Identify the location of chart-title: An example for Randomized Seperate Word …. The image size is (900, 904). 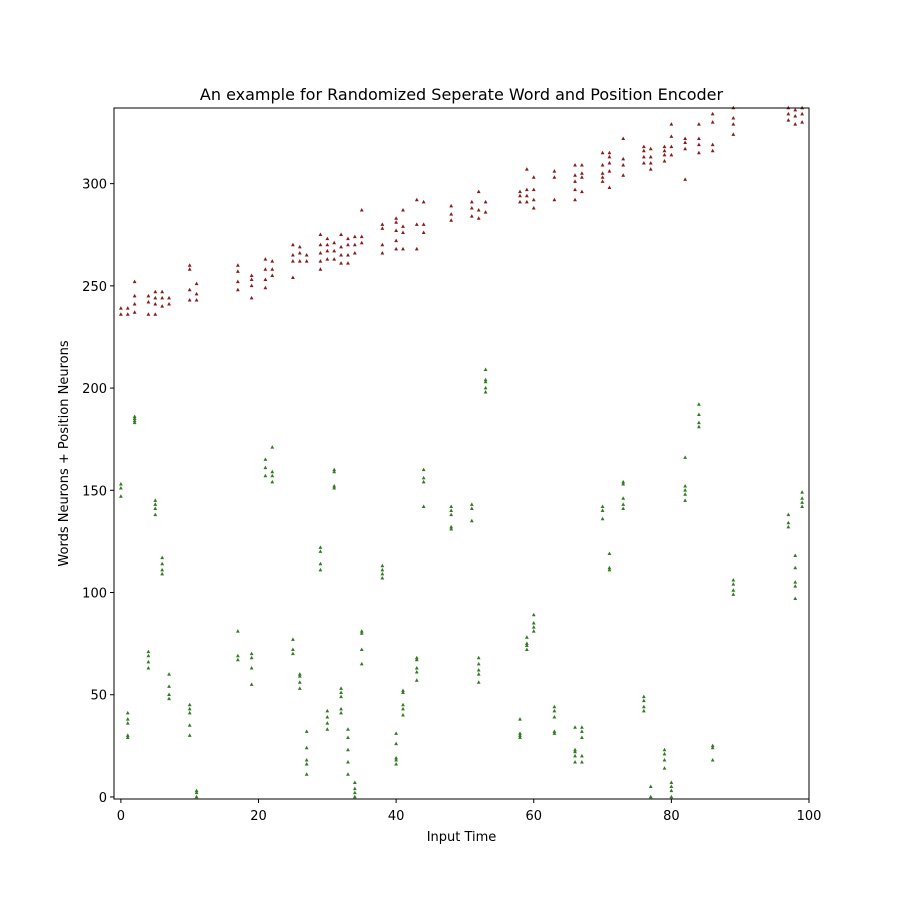
(462, 94).